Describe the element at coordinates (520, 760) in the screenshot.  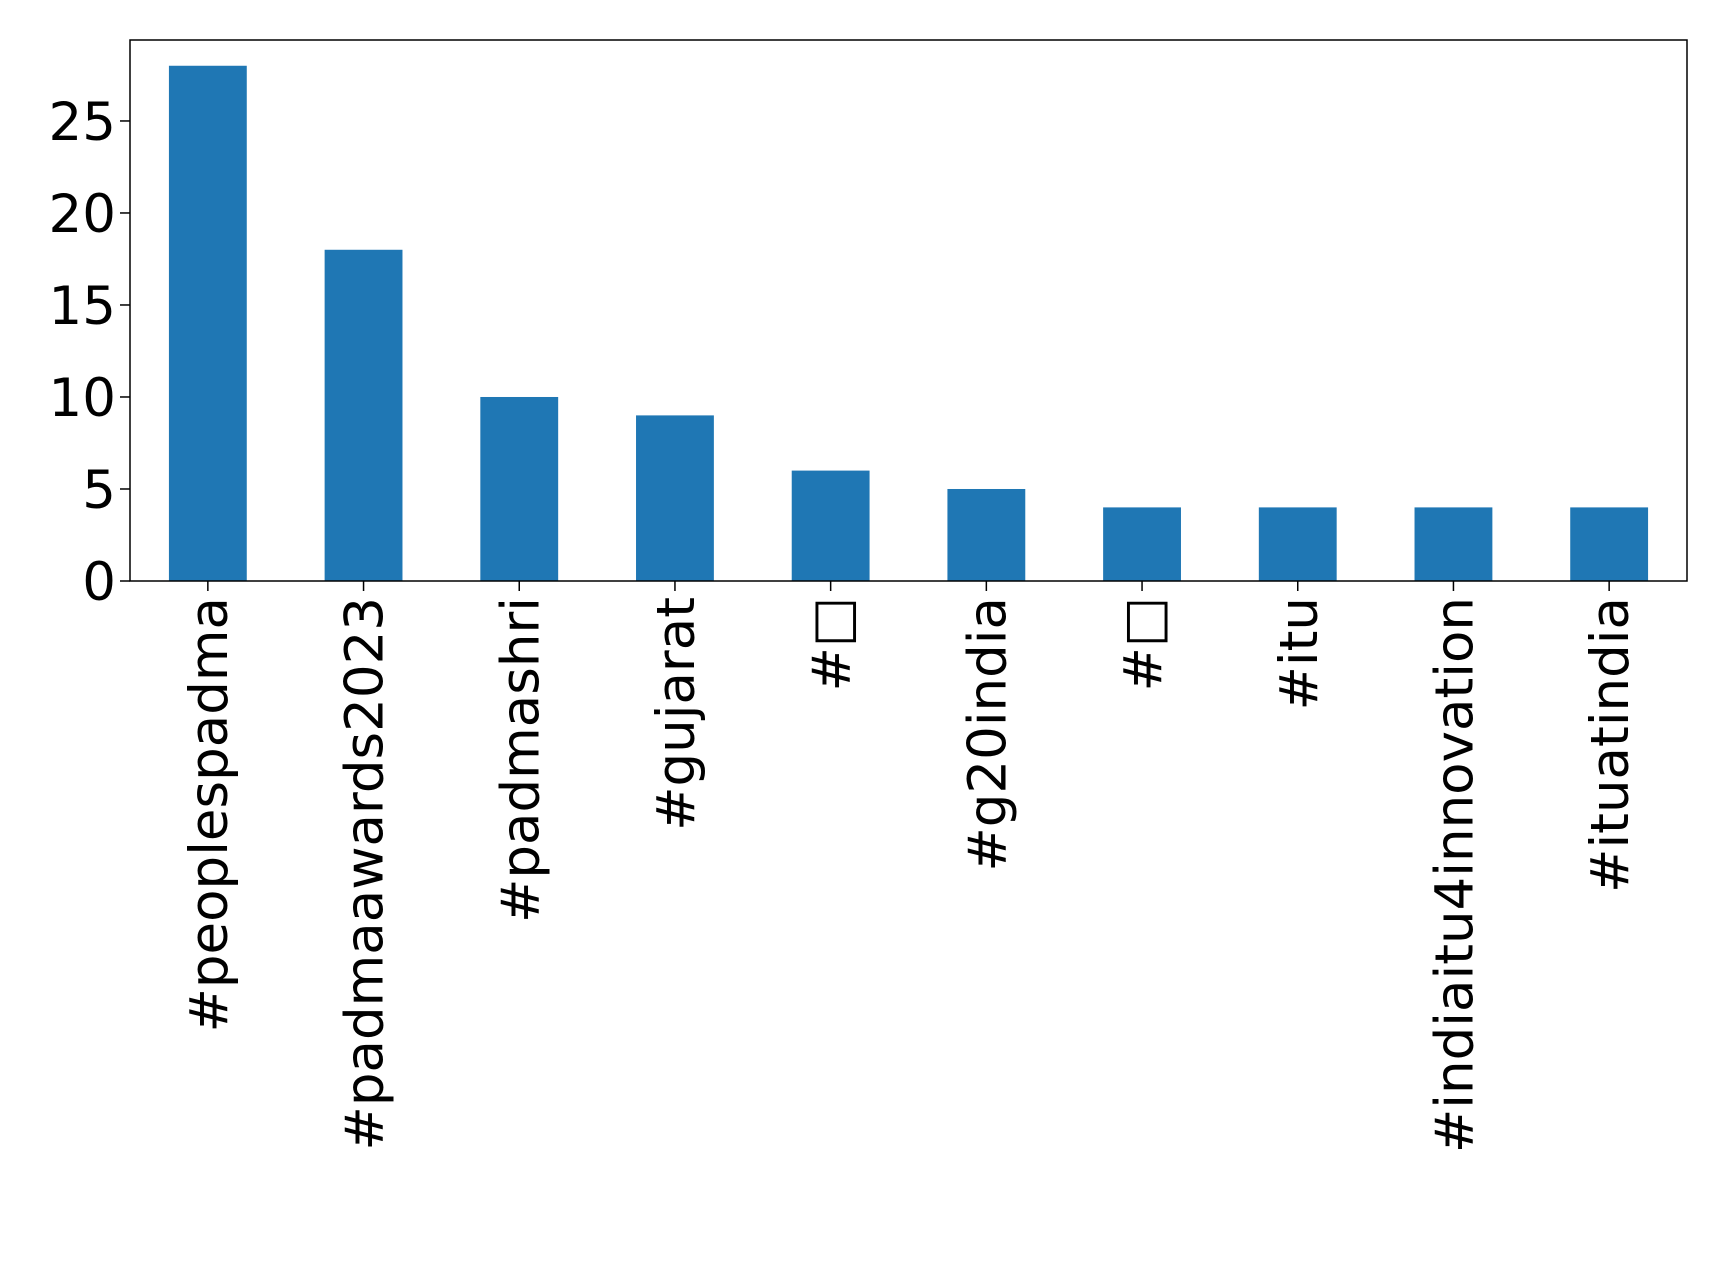
I see `x-tick-label: #padmashri` at that location.